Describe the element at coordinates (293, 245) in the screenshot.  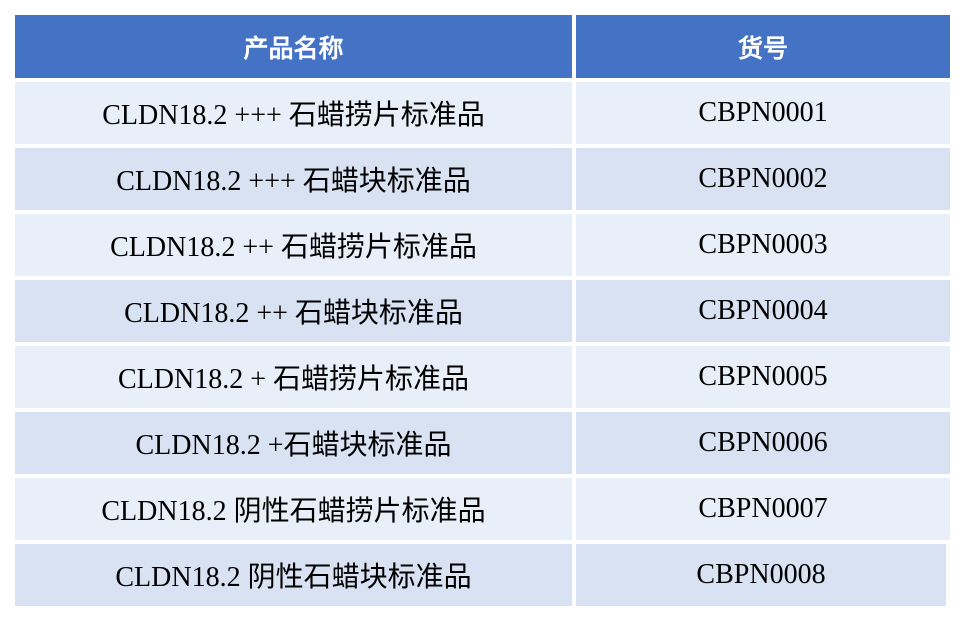
I see `cell-product-name: CLDN18.2 ++ 石蜡捞片标准品` at that location.